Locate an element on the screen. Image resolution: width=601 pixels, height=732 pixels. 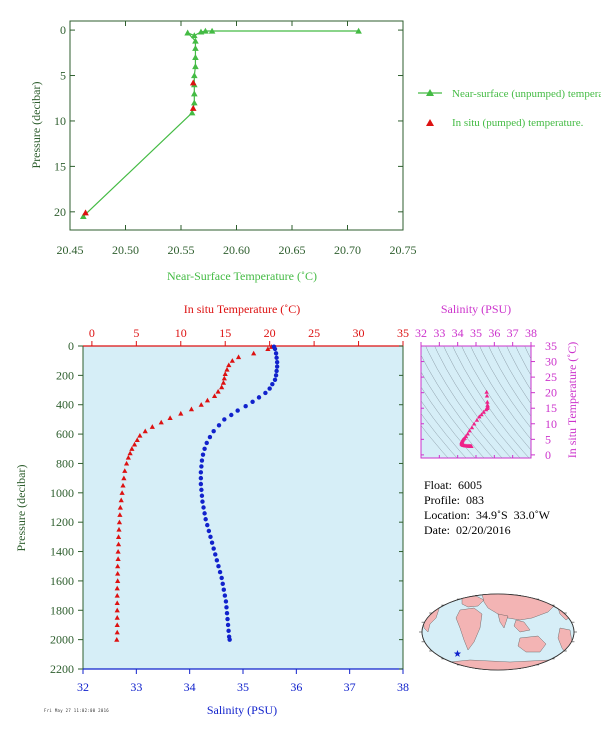
profile-pressure-tick-label: 1000 is located at coordinates (62, 493).